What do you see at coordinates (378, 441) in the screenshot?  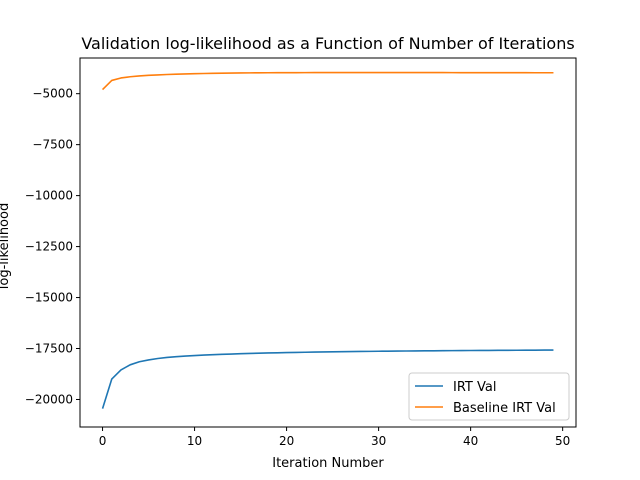 I see `x-tick-label: 30` at bounding box center [378, 441].